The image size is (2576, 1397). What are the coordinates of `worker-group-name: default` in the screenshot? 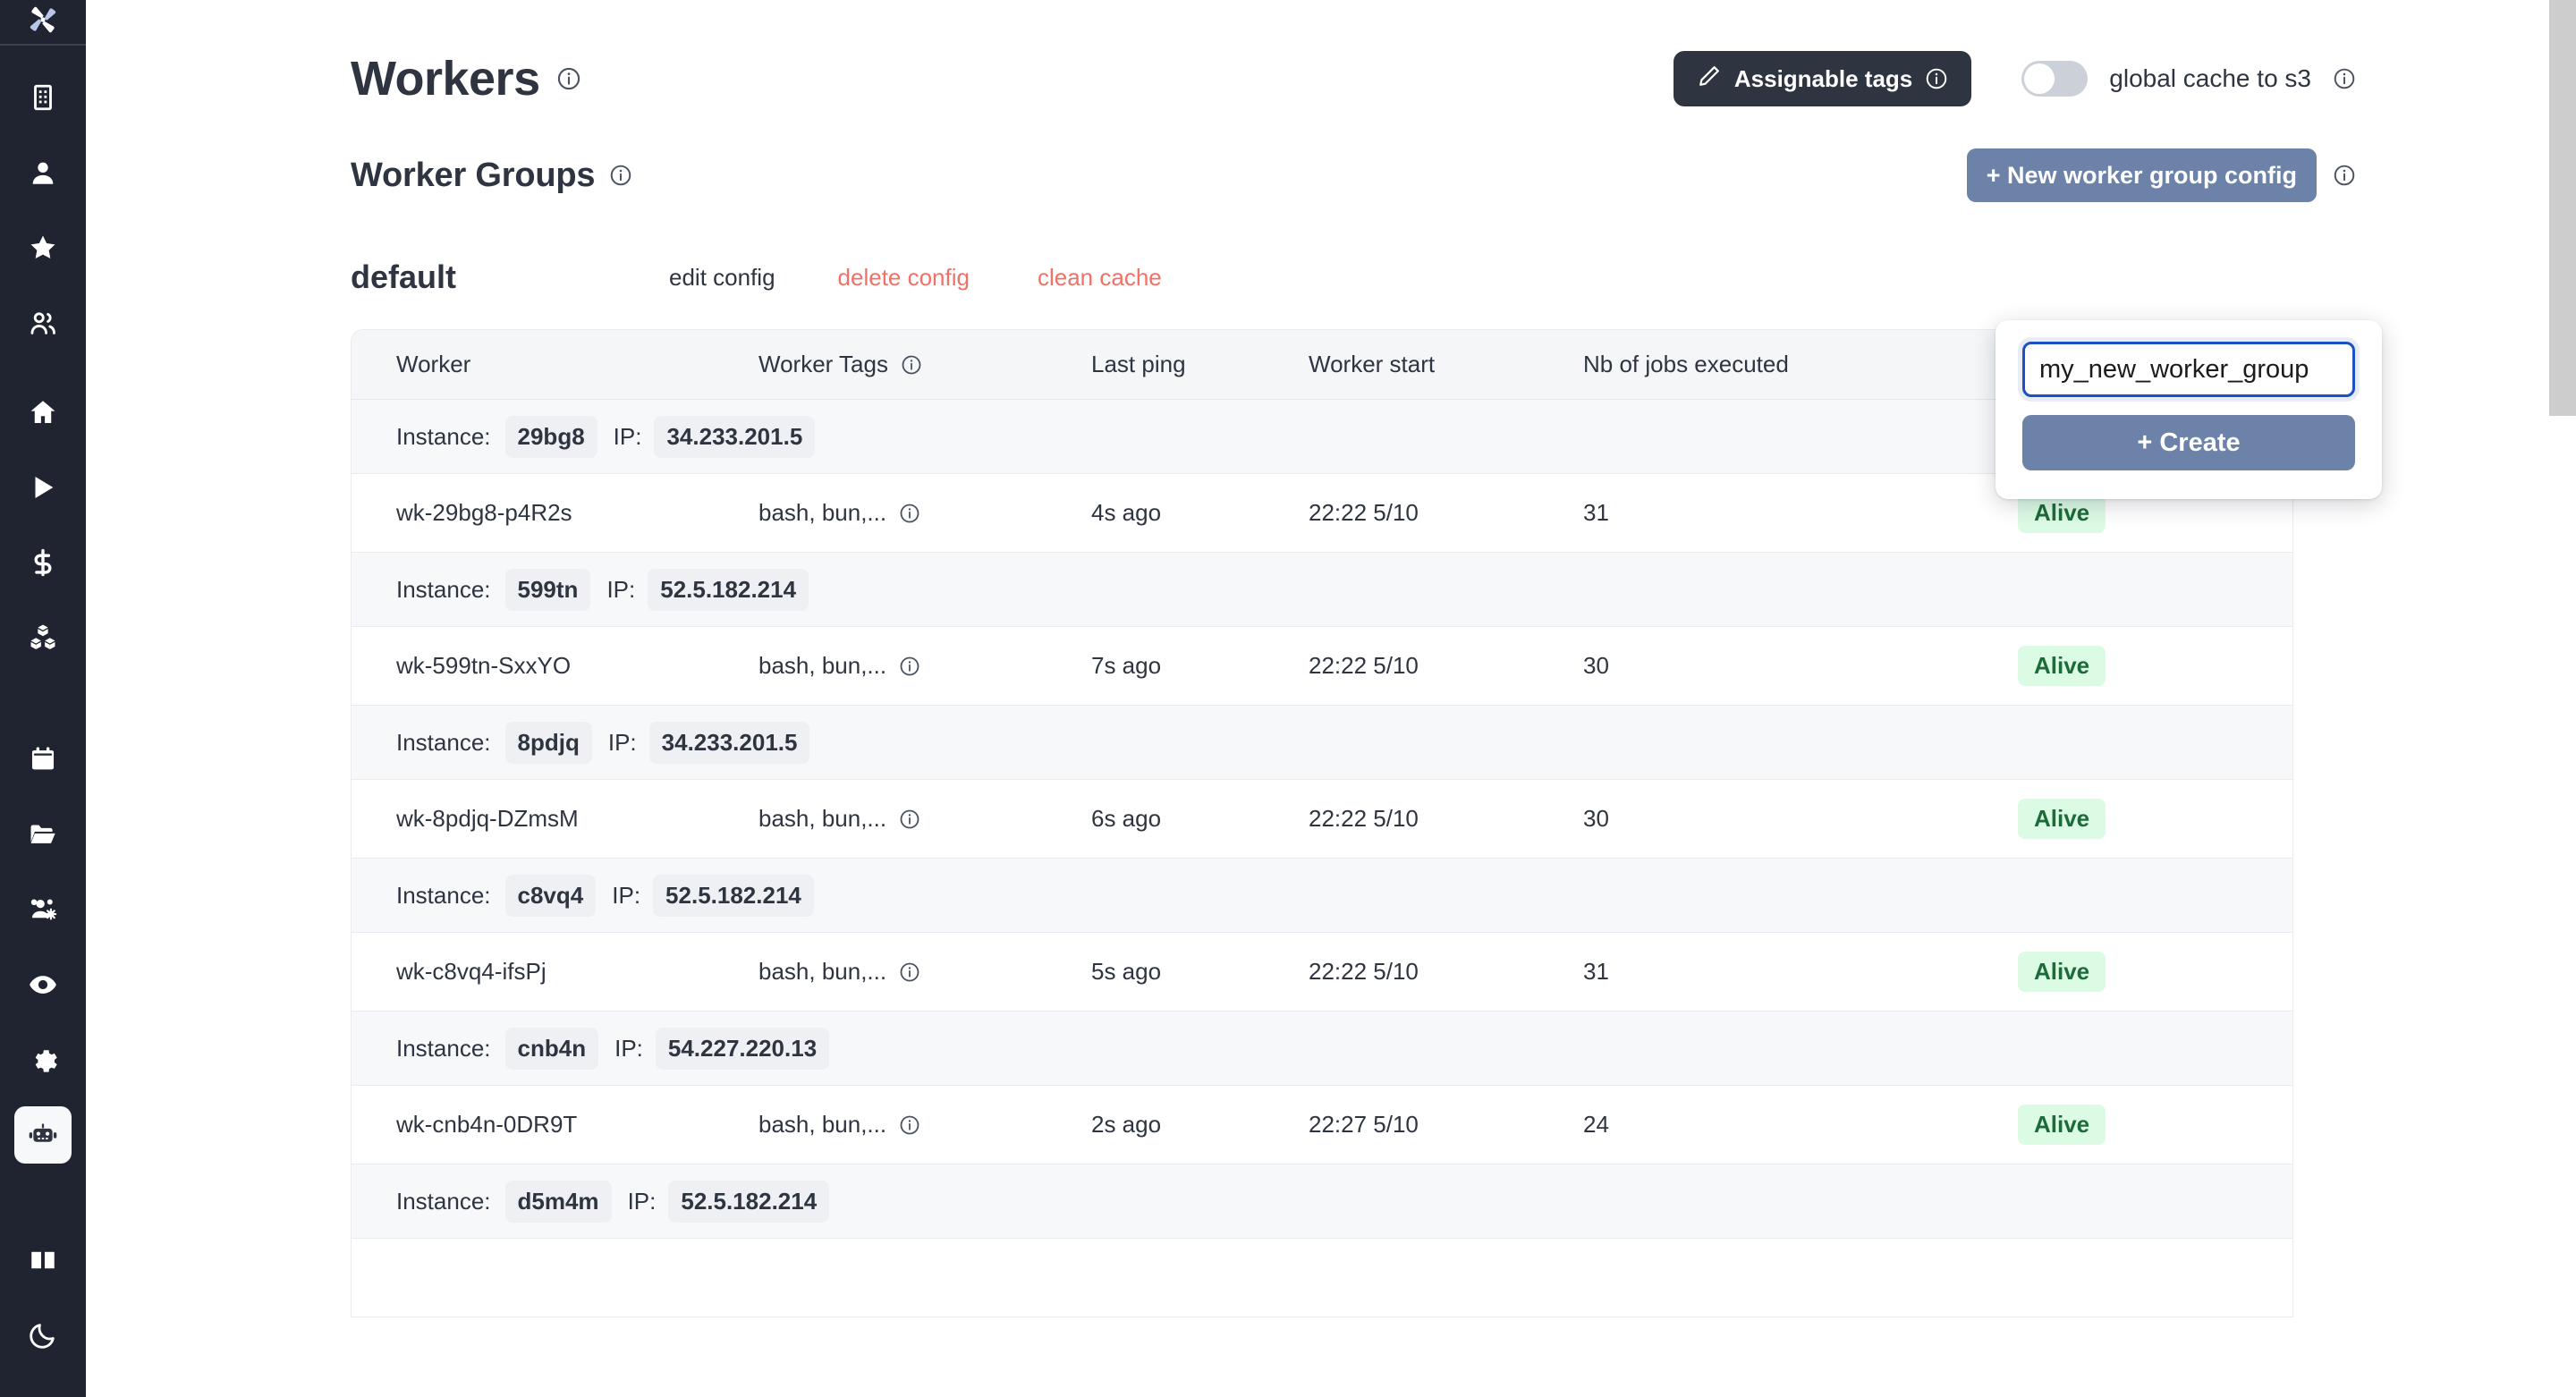 It's located at (404, 276).